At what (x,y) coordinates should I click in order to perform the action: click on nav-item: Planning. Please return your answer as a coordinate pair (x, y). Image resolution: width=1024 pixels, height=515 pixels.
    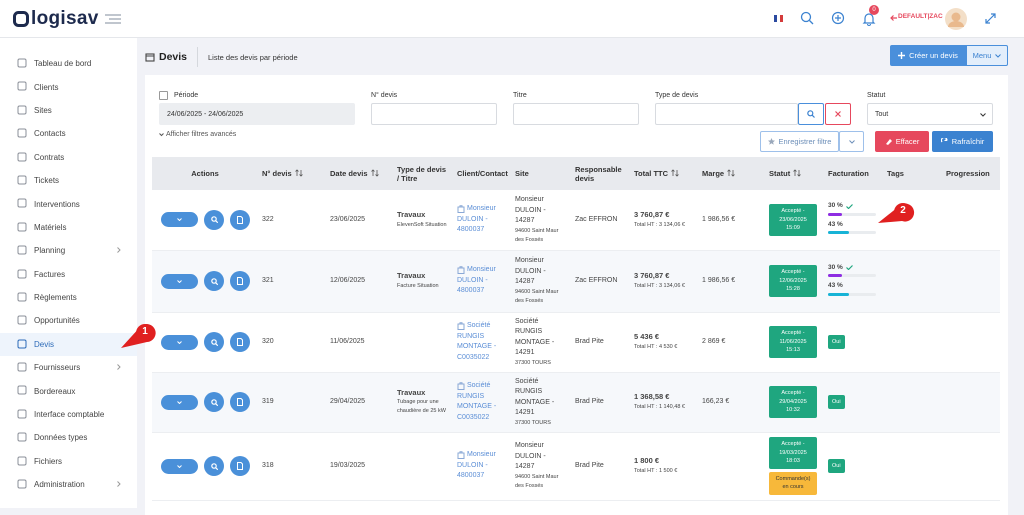
    Looking at the image, I should click on (68, 250).